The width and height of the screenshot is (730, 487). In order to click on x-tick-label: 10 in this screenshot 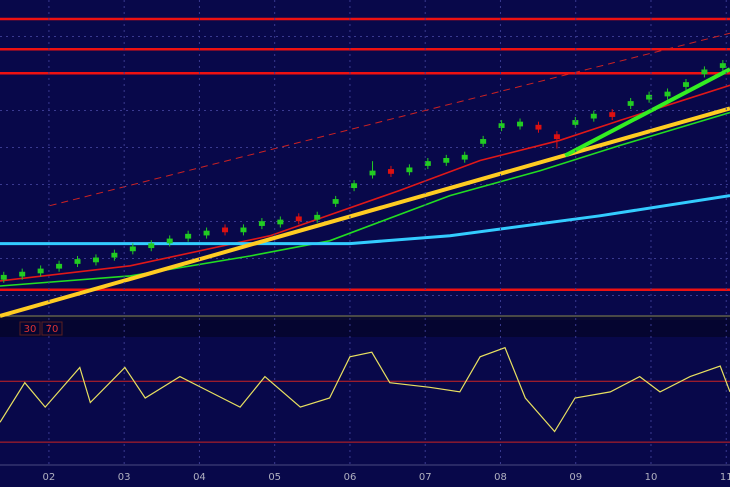, I will do `click(651, 477)`.